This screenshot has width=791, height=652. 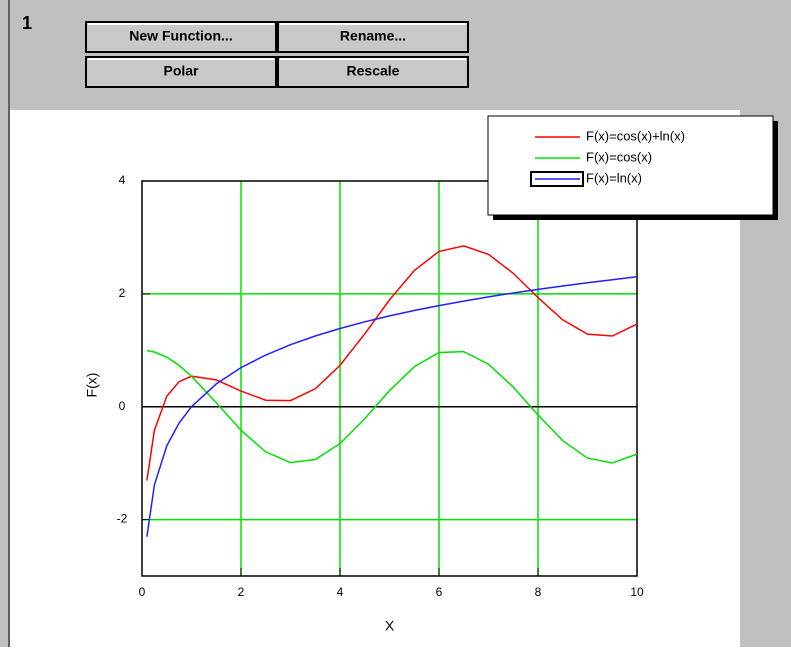 What do you see at coordinates (142, 592) in the screenshot?
I see `x-tick-label: 0` at bounding box center [142, 592].